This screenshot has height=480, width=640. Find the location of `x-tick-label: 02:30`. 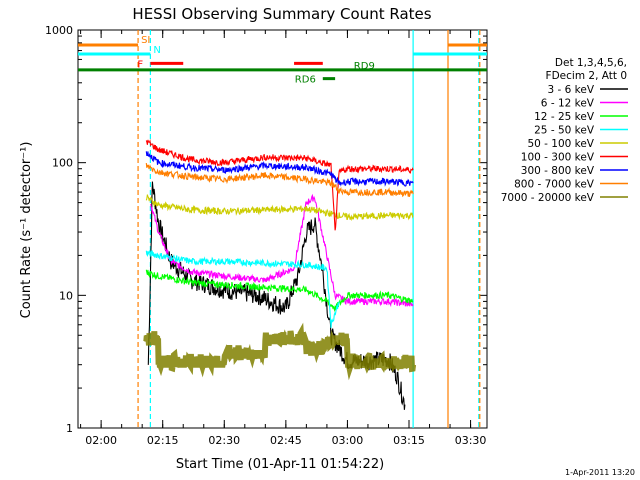

x-tick-label: 02:30 is located at coordinates (224, 440).